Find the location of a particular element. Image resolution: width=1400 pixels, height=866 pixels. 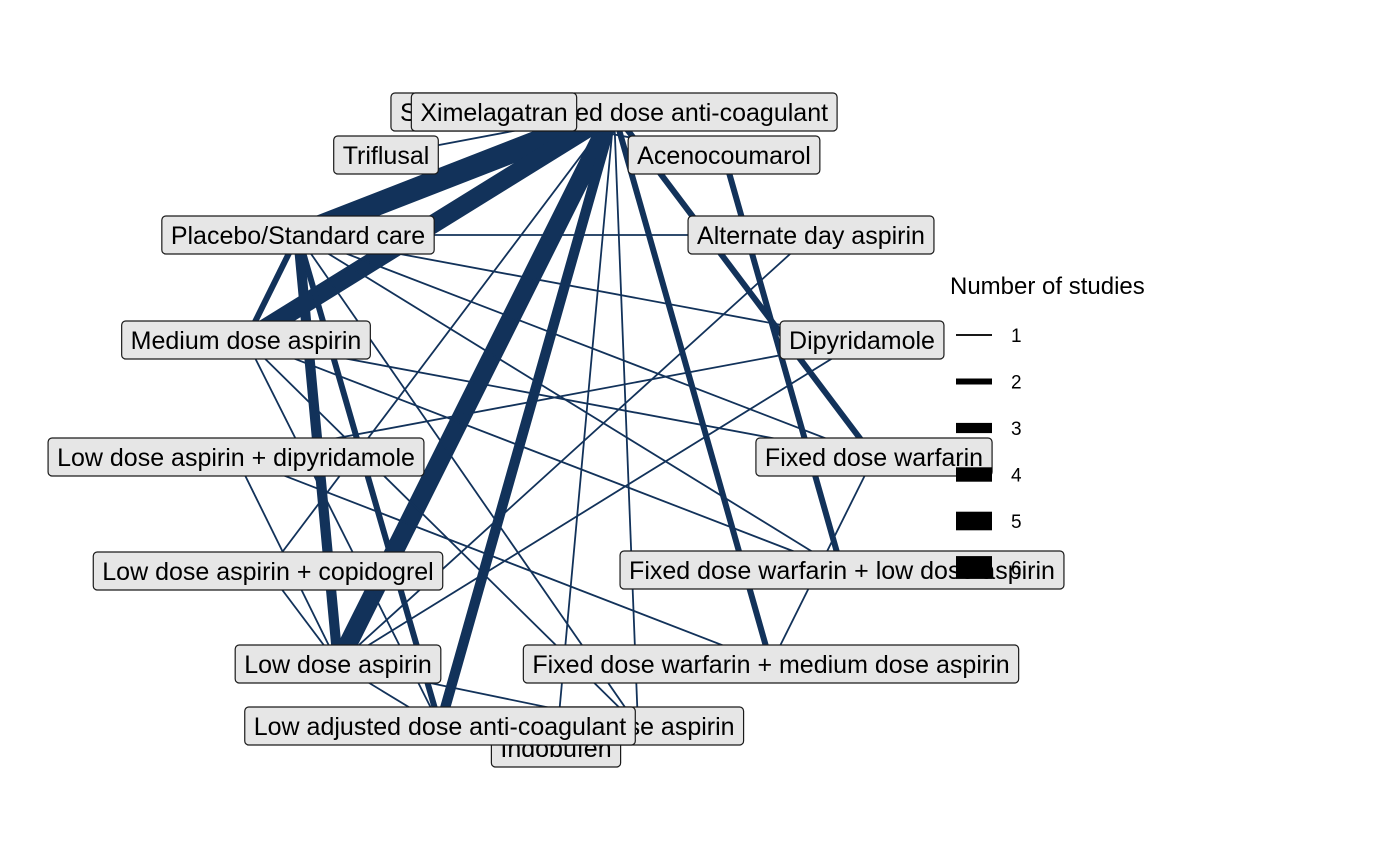

node-label: Triflusal is located at coordinates (386, 156).